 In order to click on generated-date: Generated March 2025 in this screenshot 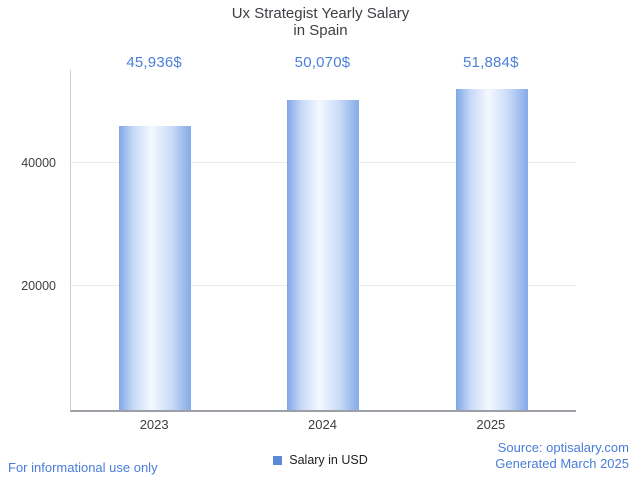, I will do `click(562, 463)`.